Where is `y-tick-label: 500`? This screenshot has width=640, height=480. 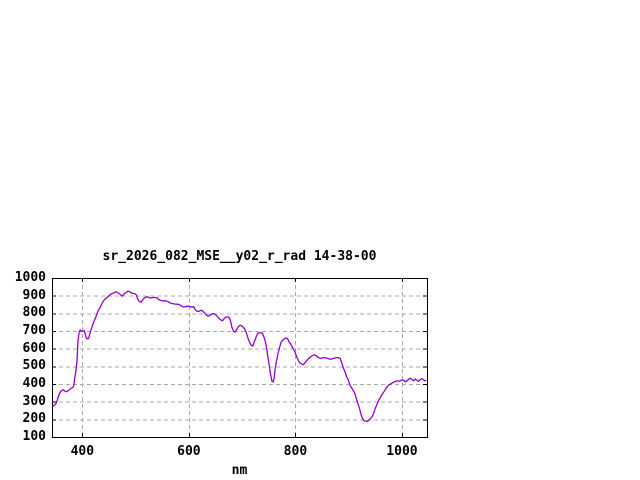
y-tick-label: 500 is located at coordinates (34, 366).